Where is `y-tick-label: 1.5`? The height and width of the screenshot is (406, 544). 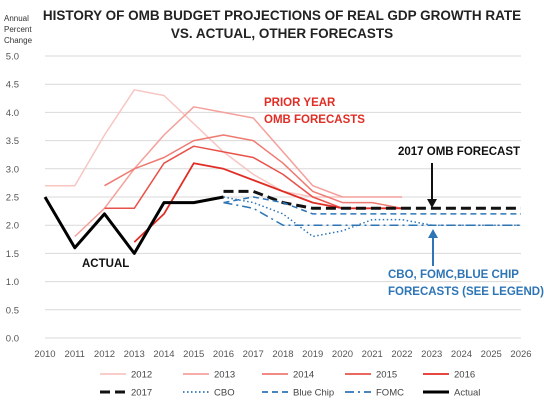 y-tick-label: 1.5 is located at coordinates (12, 254).